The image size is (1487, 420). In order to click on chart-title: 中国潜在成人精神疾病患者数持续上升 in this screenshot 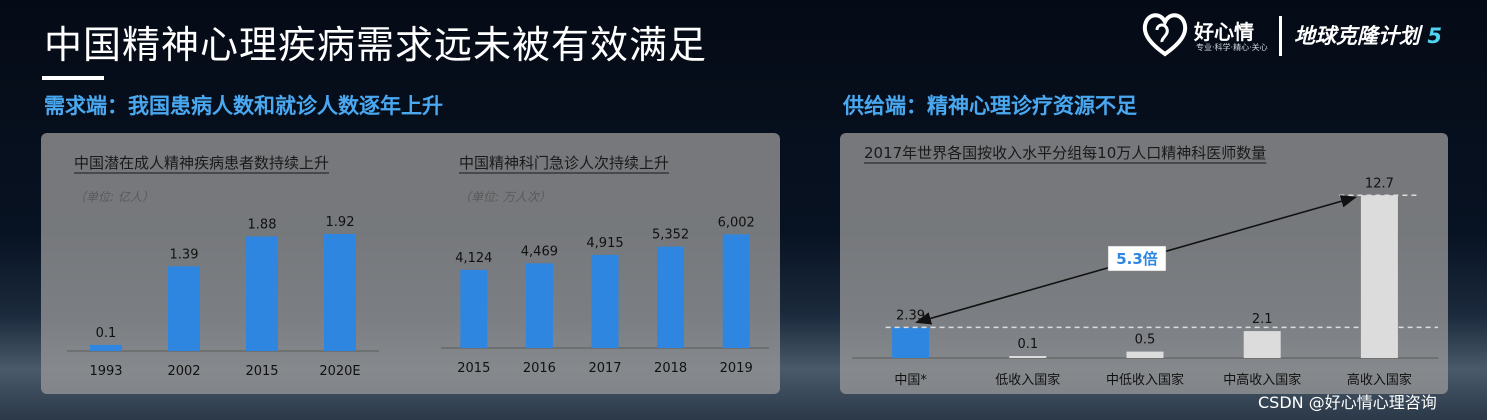, I will do `click(201, 163)`.